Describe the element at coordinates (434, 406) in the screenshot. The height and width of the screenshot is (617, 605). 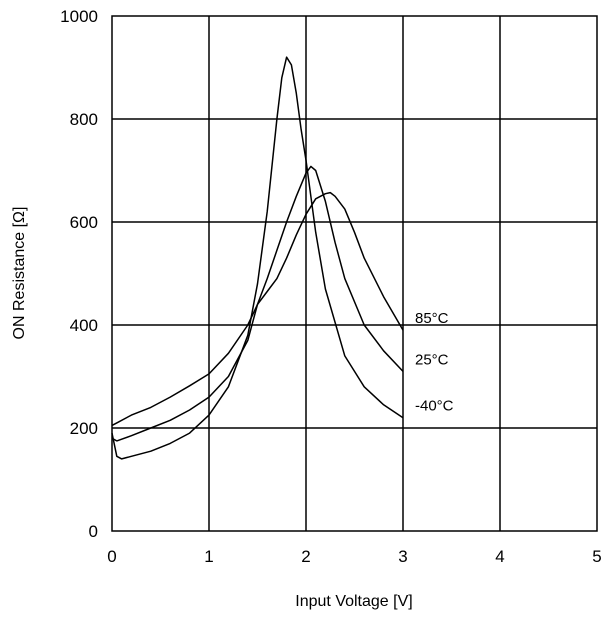
I see `series-label--40c: -40°C` at that location.